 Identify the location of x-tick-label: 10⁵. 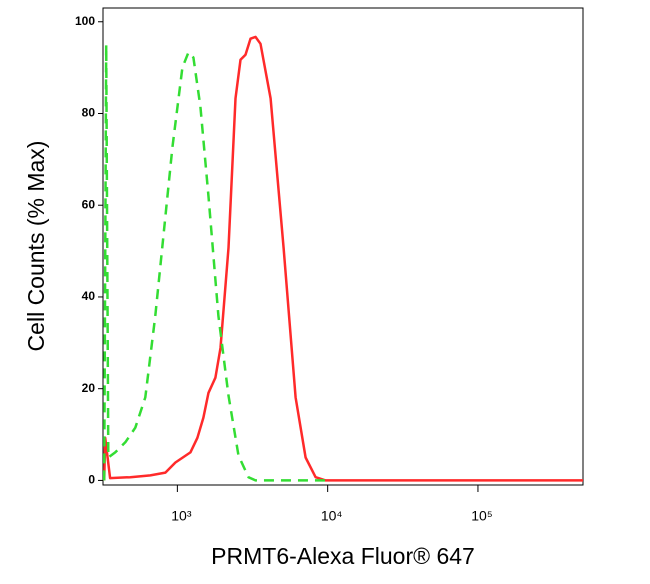
(481, 516).